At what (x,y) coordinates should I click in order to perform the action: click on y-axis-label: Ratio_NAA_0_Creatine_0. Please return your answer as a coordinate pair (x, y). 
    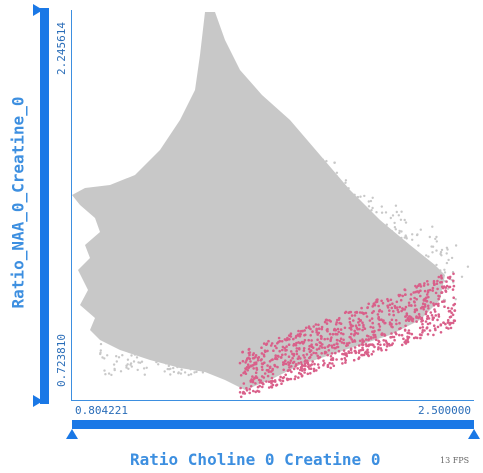
    Looking at the image, I should click on (18, 202).